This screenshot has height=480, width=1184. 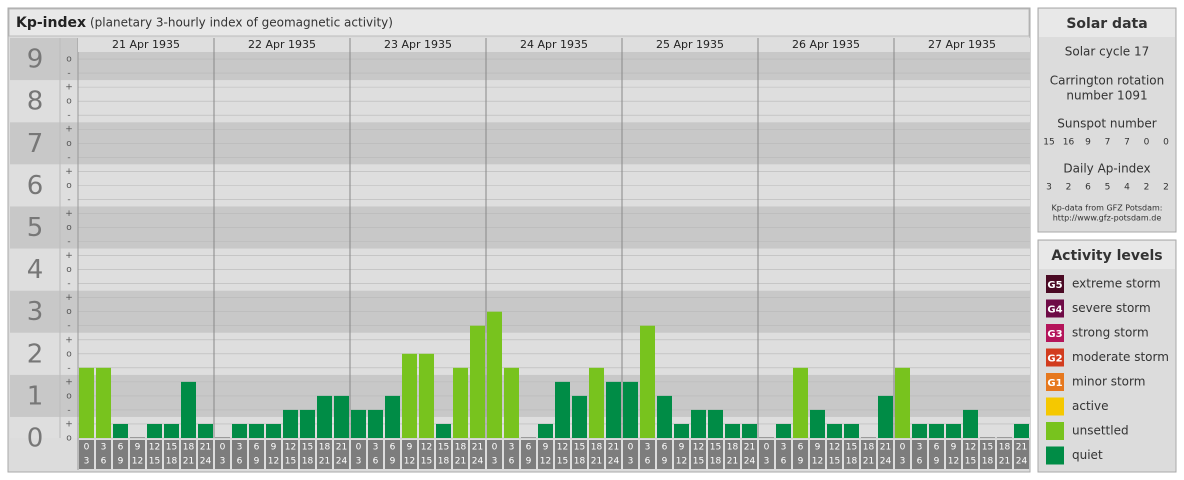 I want to click on y-tick-label: 2, so click(x=35, y=354).